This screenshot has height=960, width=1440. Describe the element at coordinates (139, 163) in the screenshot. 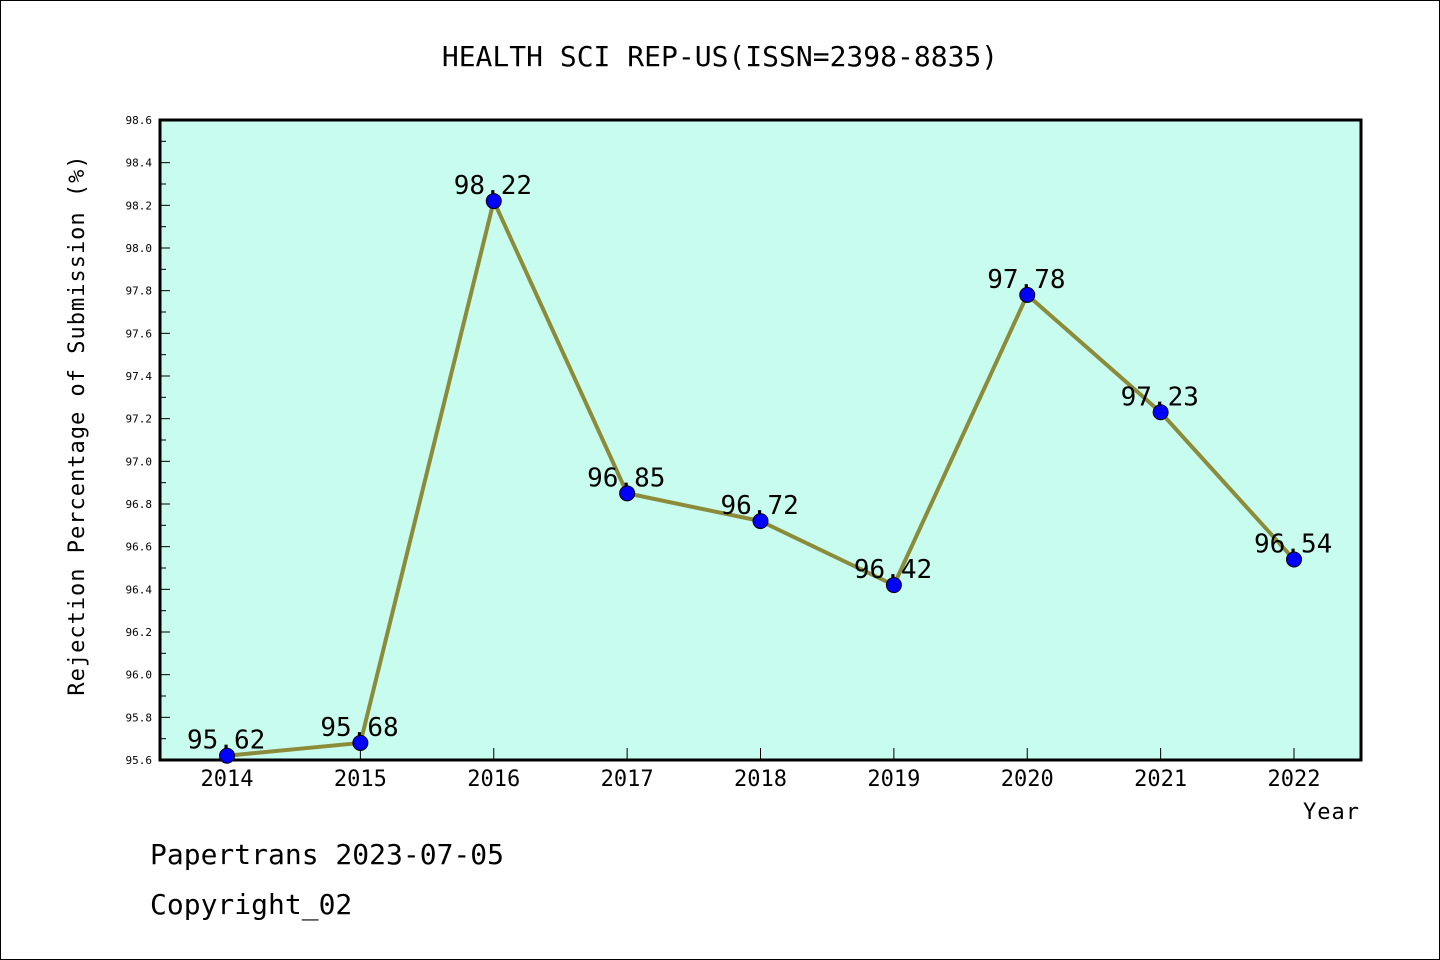

I see `y-tick-label: 98.4` at that location.